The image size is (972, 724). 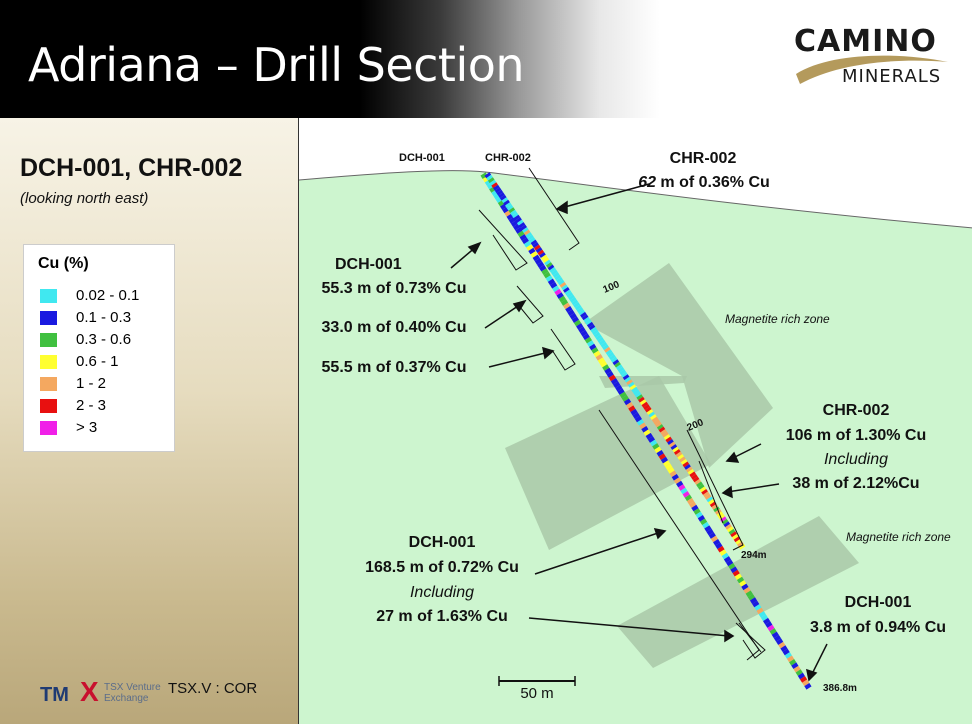 I want to click on intercept-chr-mid-title: CHR-002, so click(x=856, y=410).